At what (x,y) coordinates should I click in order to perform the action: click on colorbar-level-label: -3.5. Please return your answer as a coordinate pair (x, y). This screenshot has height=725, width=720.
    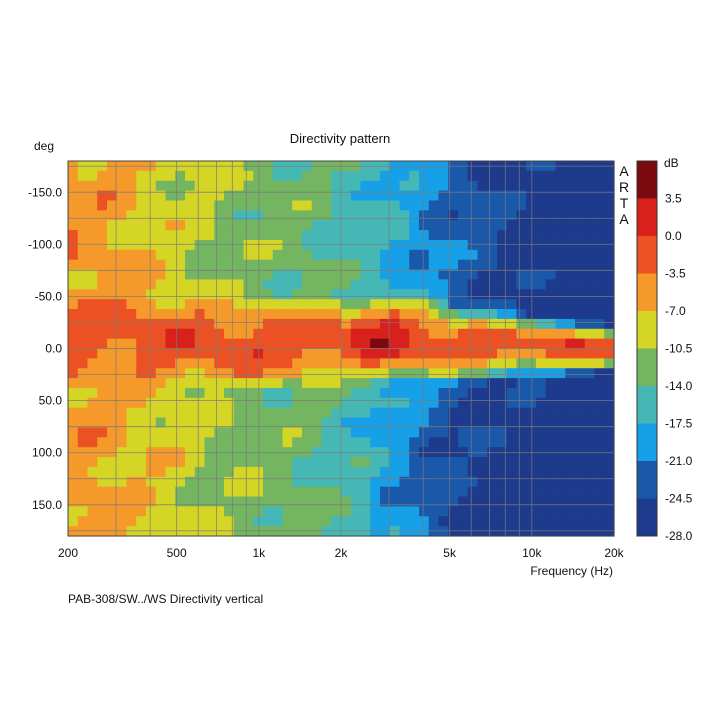
    Looking at the image, I should click on (675, 274).